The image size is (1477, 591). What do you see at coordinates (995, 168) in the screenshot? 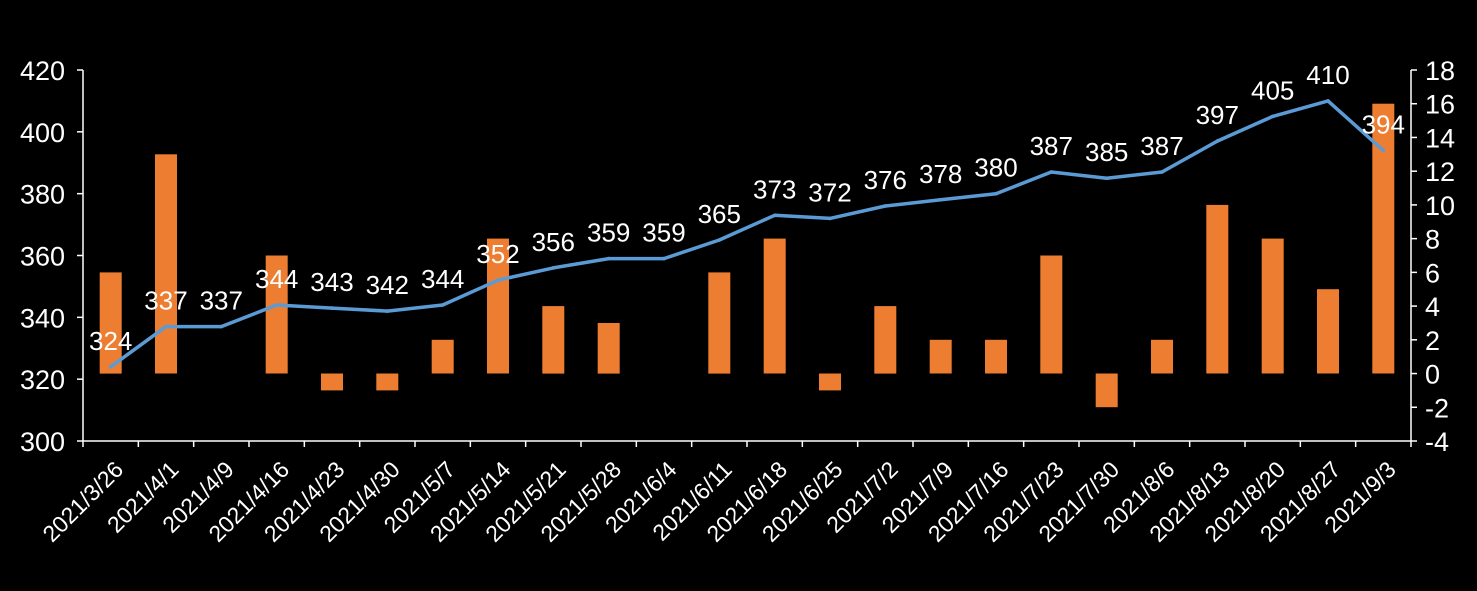
I see `data-label: 380` at bounding box center [995, 168].